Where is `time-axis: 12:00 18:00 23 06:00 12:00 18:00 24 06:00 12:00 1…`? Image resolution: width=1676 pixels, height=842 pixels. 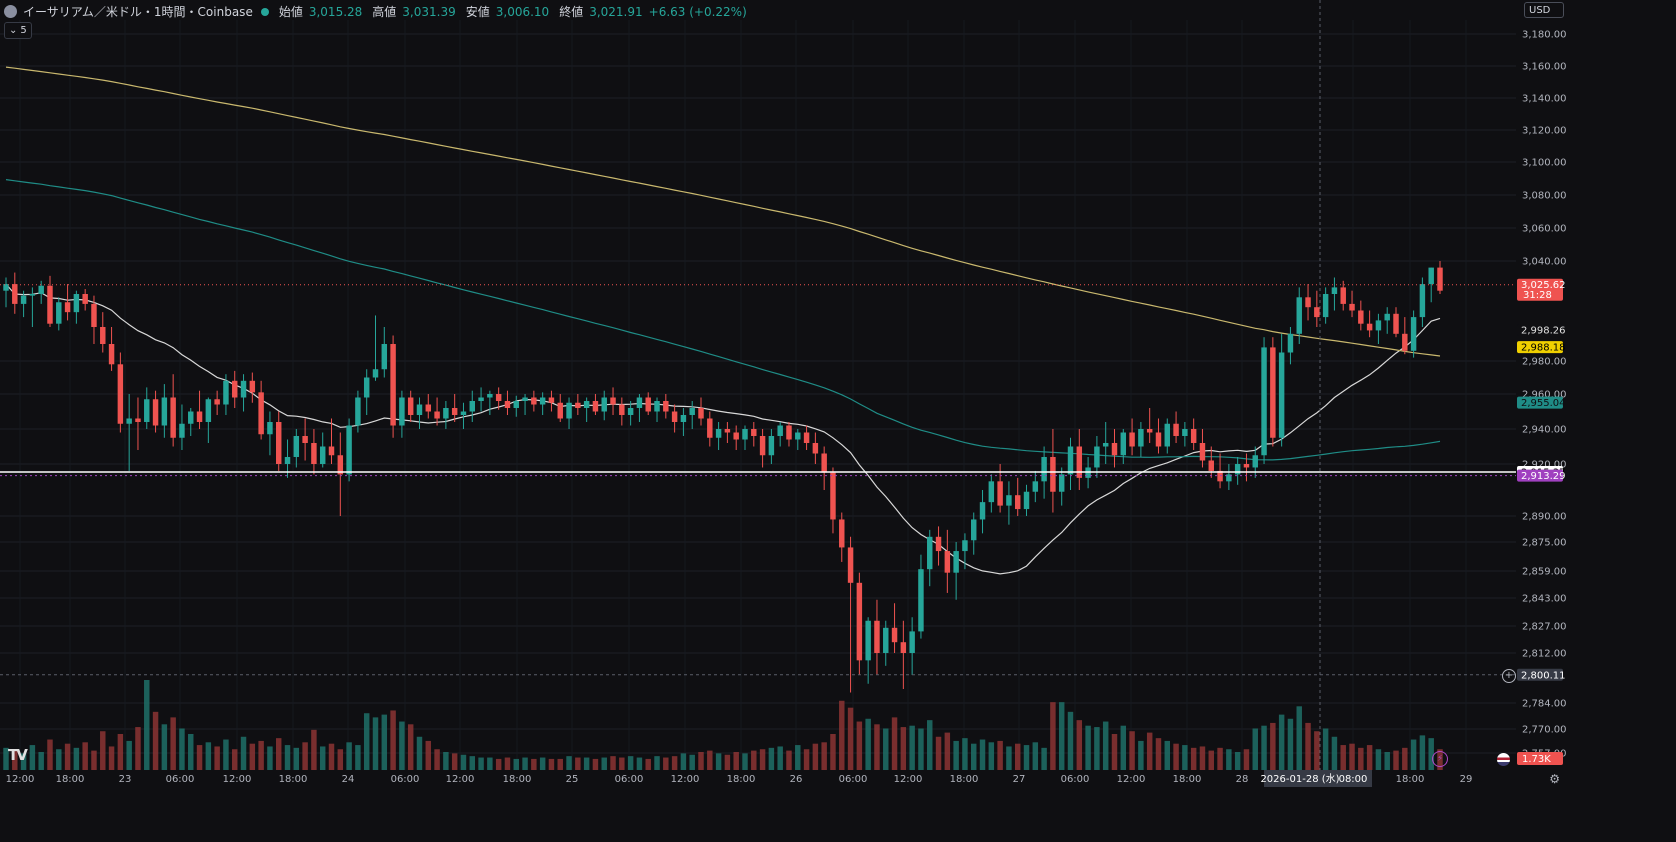 time-axis: 12:00 18:00 23 06:00 12:00 18:00 24 06:00 12:00 1… is located at coordinates (758, 779).